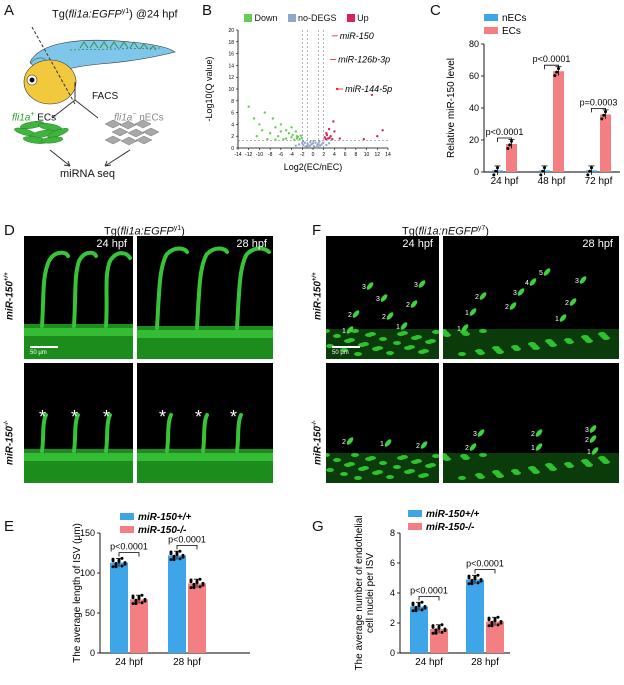 The width and height of the screenshot is (624, 685). I want to click on ecs-sup: +, so click(32, 114).